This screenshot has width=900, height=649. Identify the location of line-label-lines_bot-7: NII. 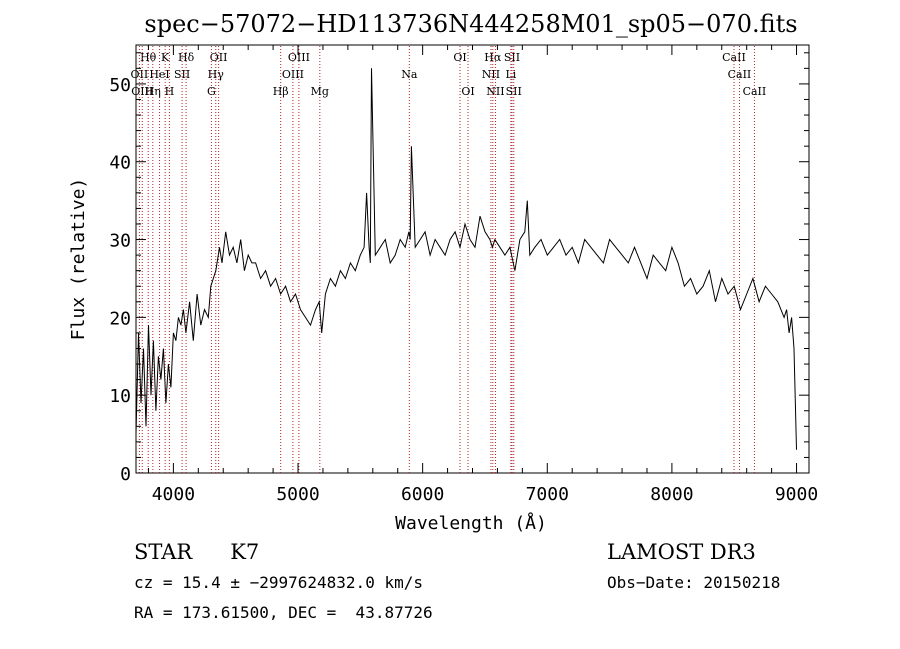
(495, 91).